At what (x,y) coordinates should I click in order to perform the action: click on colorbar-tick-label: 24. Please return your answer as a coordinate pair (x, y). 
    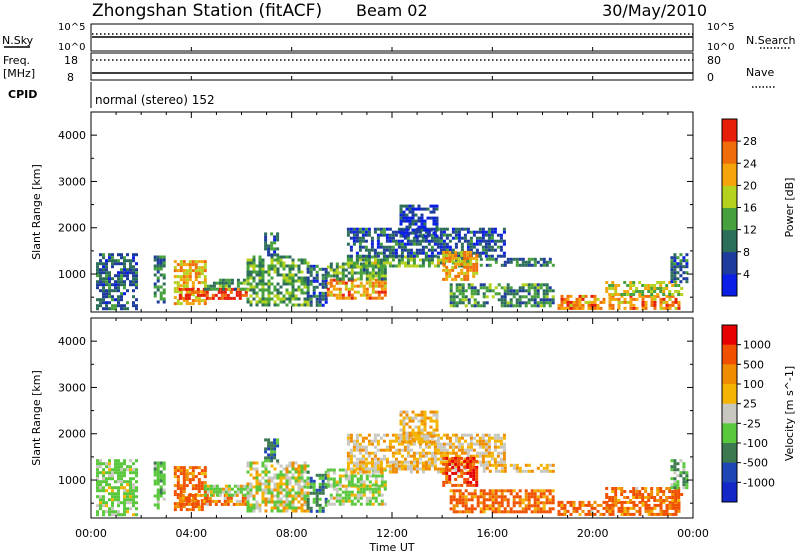
    Looking at the image, I should click on (750, 163).